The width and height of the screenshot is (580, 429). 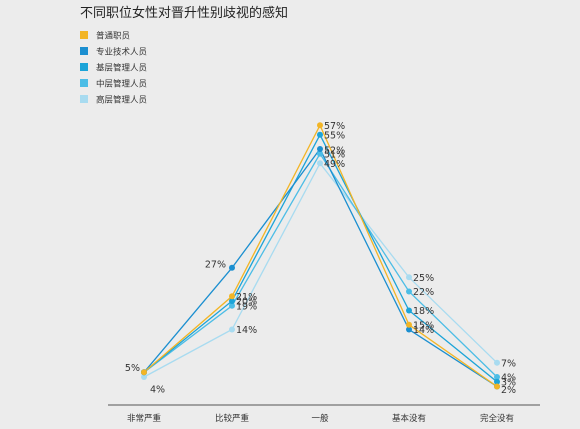 I want to click on x-tick-label: 非常严重, so click(x=144, y=418).